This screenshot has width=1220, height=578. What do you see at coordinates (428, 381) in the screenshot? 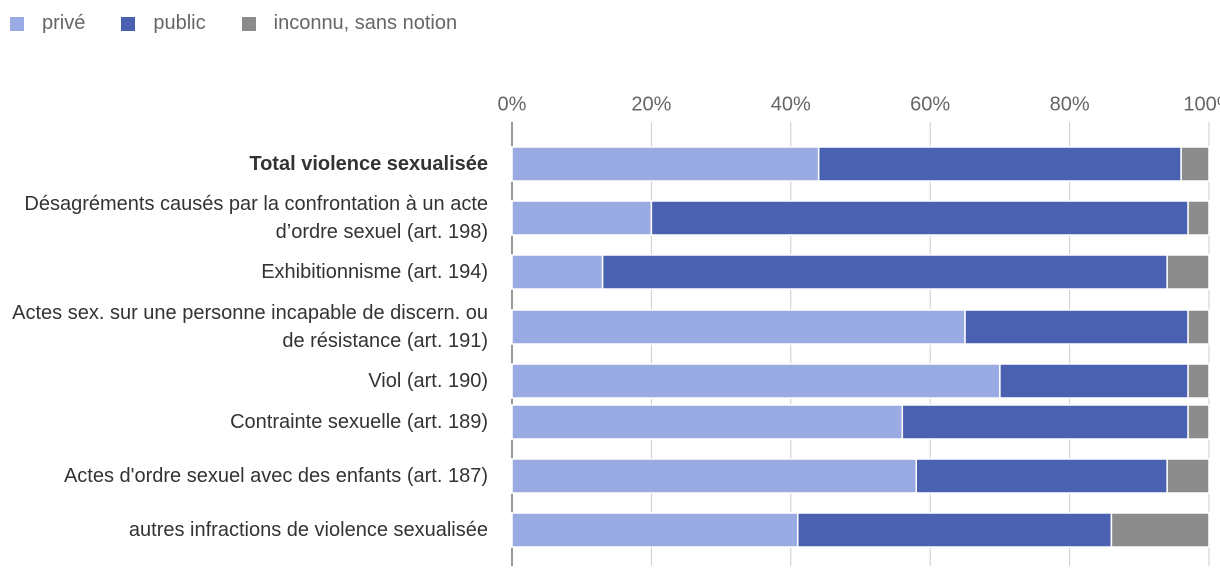
I see `category-label: Viol (art. 190)` at bounding box center [428, 381].